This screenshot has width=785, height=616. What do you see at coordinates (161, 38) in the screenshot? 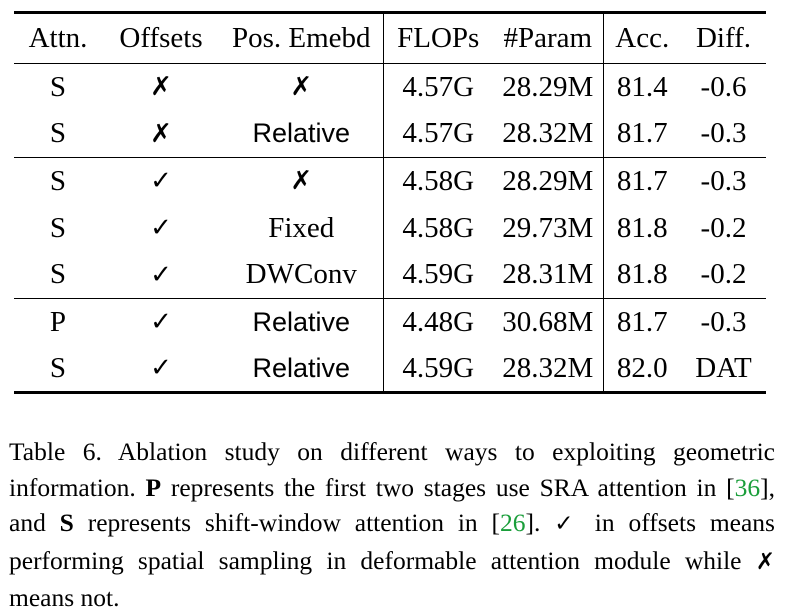
I see `header-offsets: Offsets` at bounding box center [161, 38].